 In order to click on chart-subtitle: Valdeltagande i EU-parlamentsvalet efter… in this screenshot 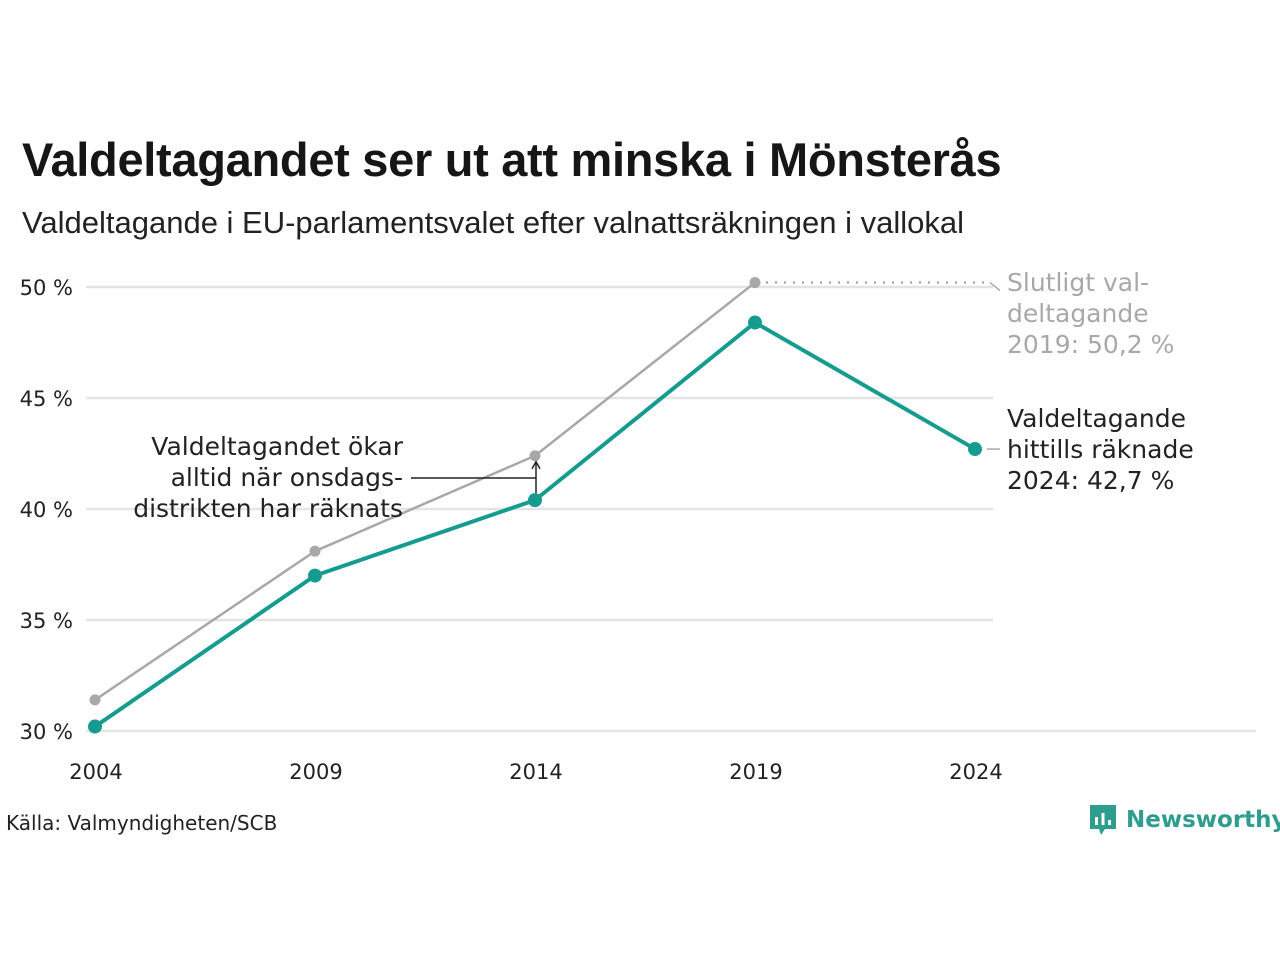, I will do `click(493, 222)`.